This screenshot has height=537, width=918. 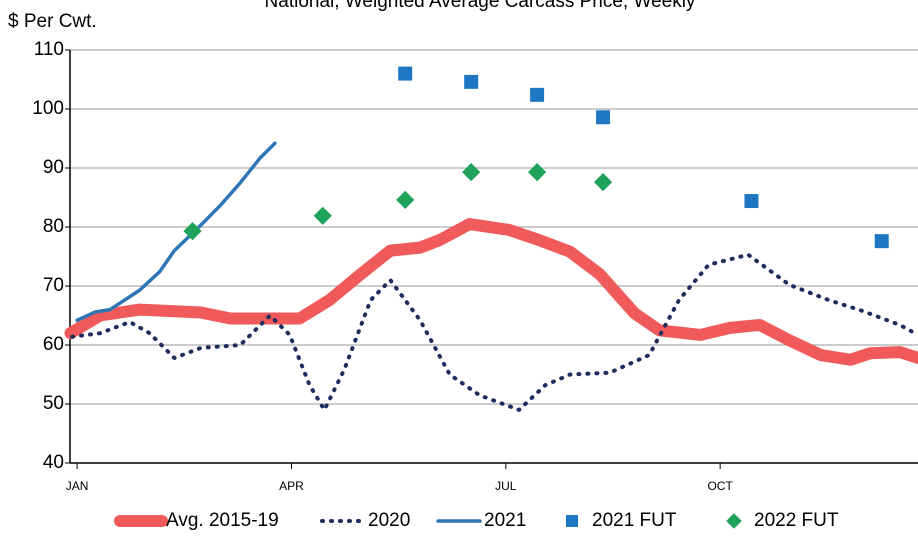 I want to click on x-tick-label: APR, so click(x=291, y=486).